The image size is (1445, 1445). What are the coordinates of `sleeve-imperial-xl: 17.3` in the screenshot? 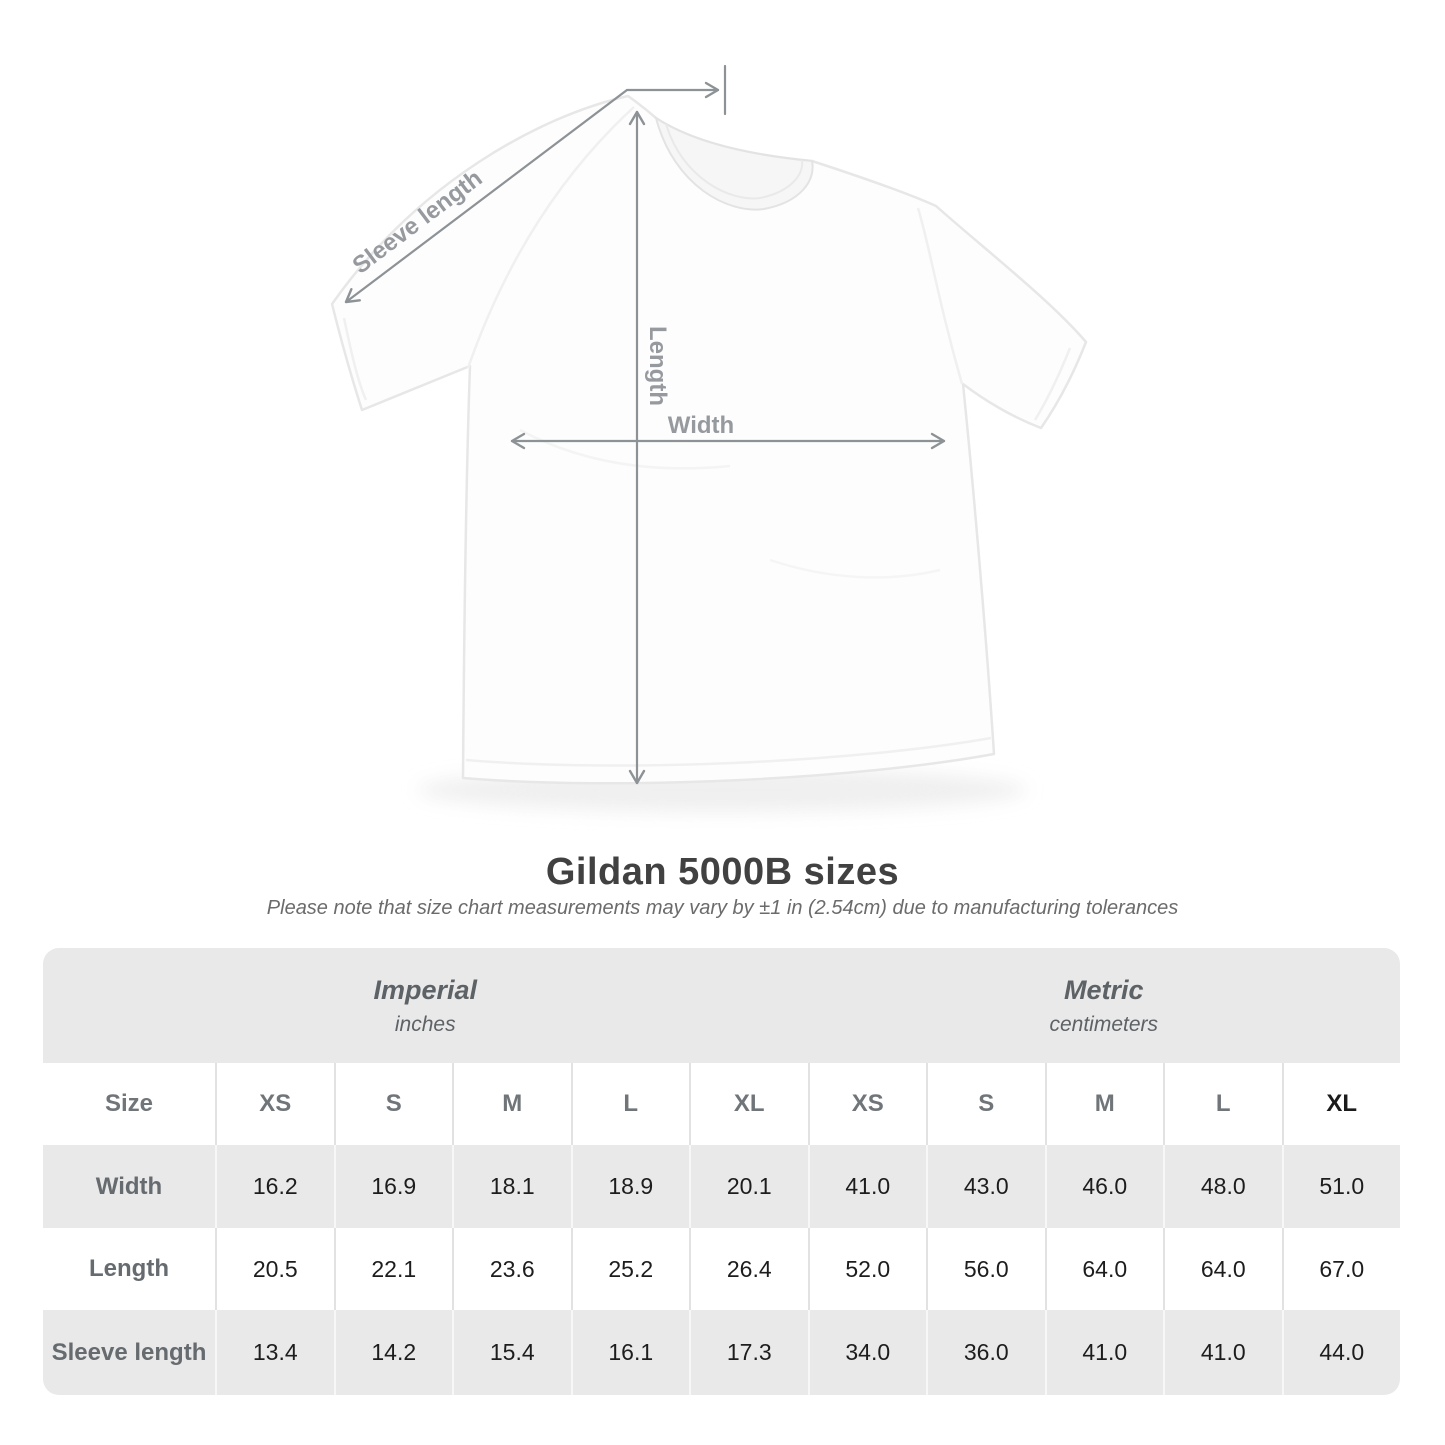 It's located at (748, 1352).